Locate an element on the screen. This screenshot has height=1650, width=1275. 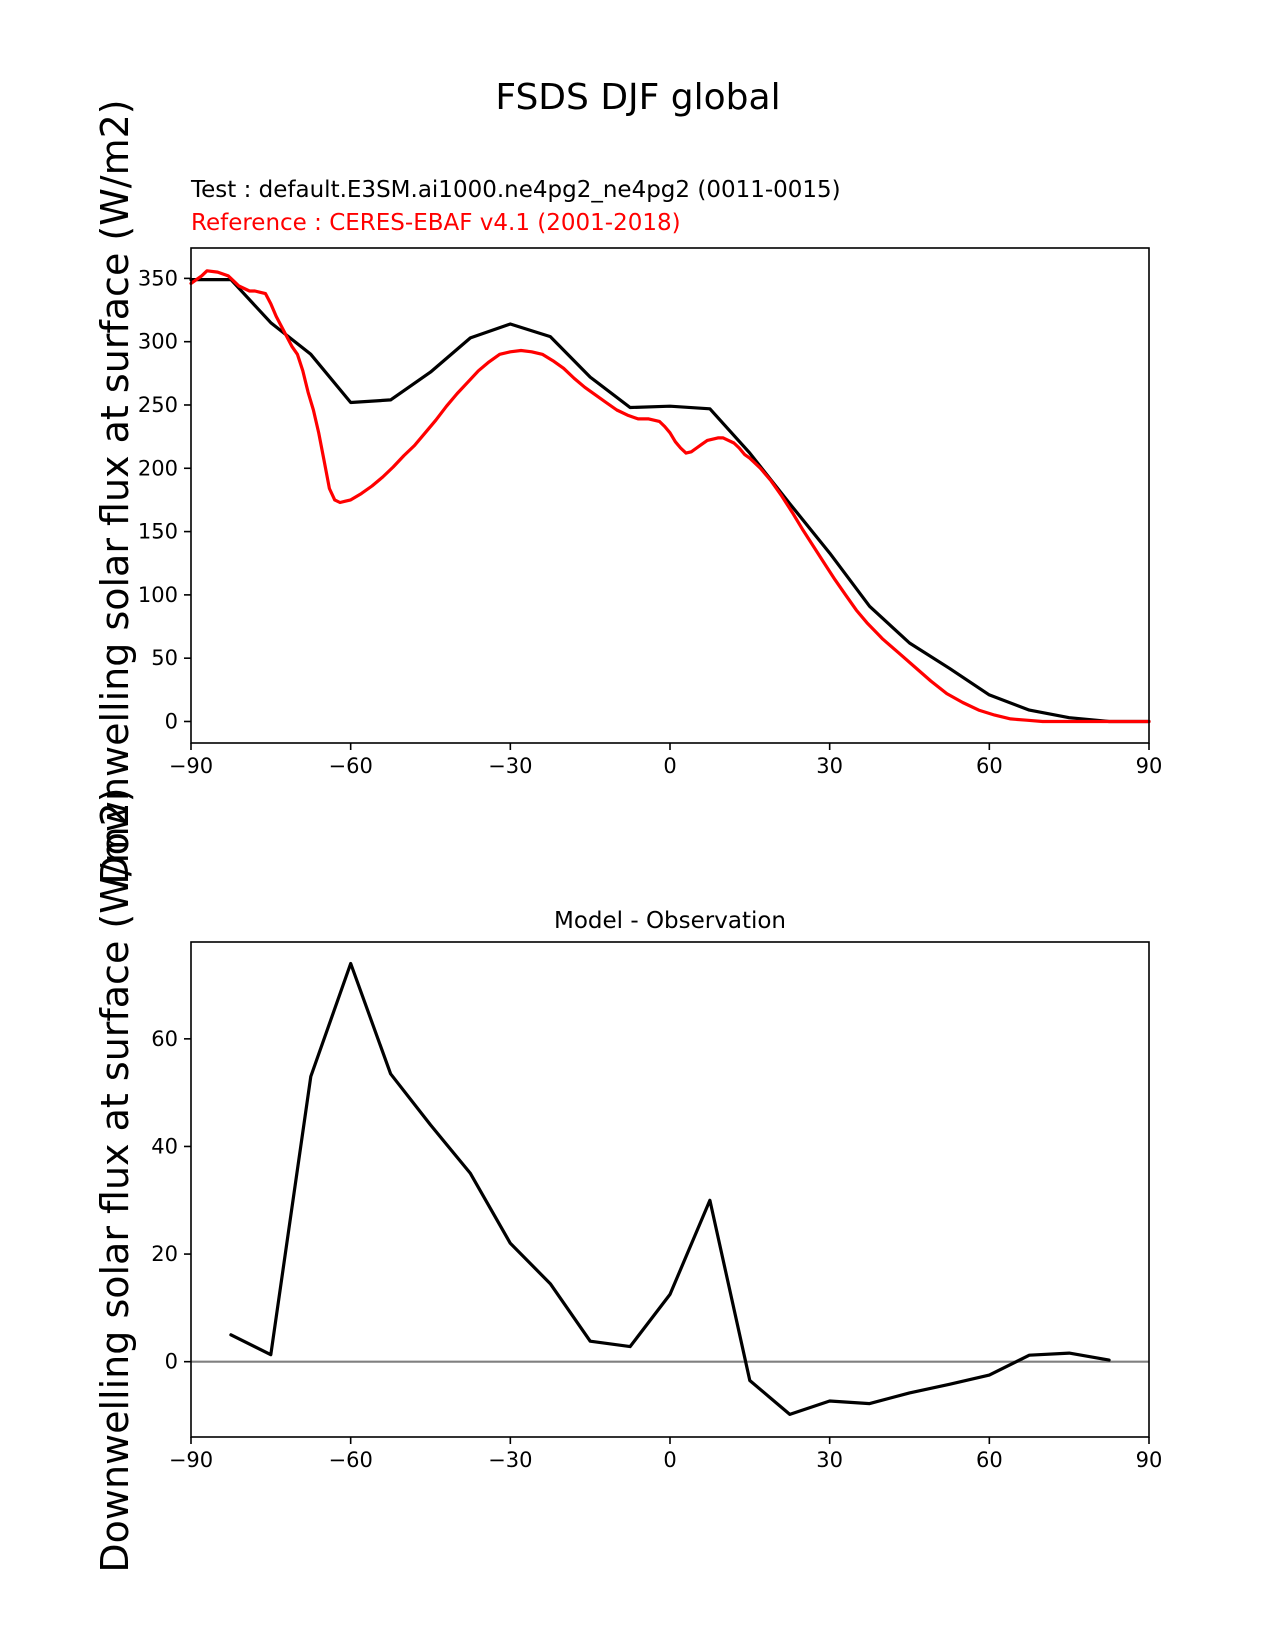
y-tick-label: 200 is located at coordinates (158, 468).